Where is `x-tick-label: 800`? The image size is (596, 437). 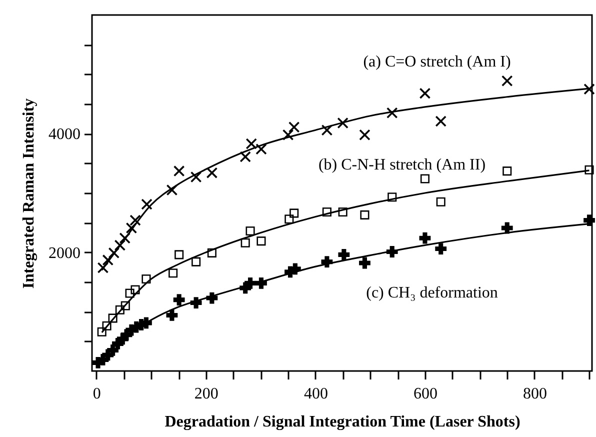
x-tick-label: 800 is located at coordinates (534, 394).